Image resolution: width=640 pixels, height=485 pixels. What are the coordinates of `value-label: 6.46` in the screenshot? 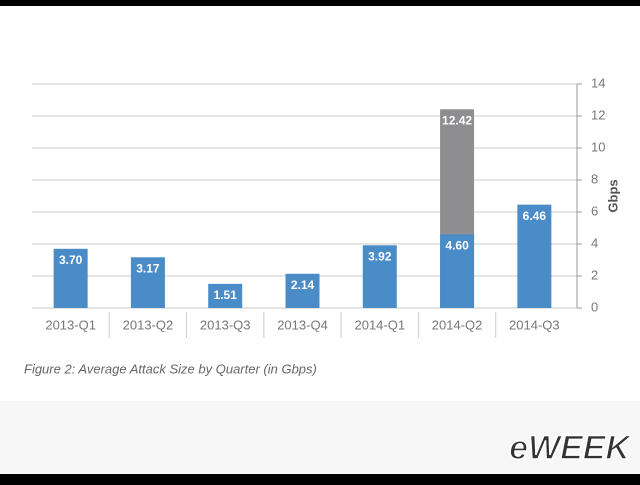 It's located at (535, 216).